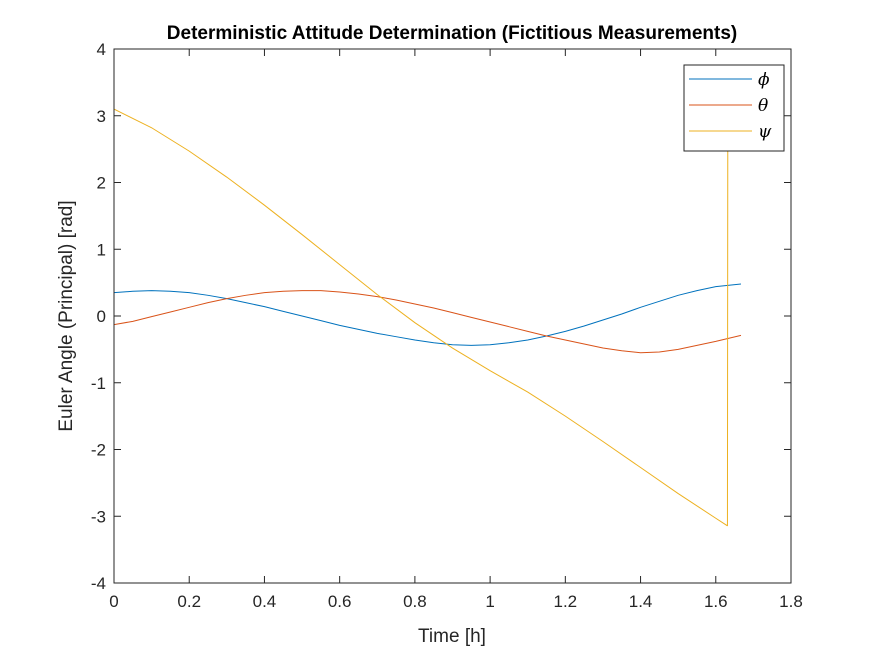  I want to click on x-tick-label: 1, so click(489, 601).